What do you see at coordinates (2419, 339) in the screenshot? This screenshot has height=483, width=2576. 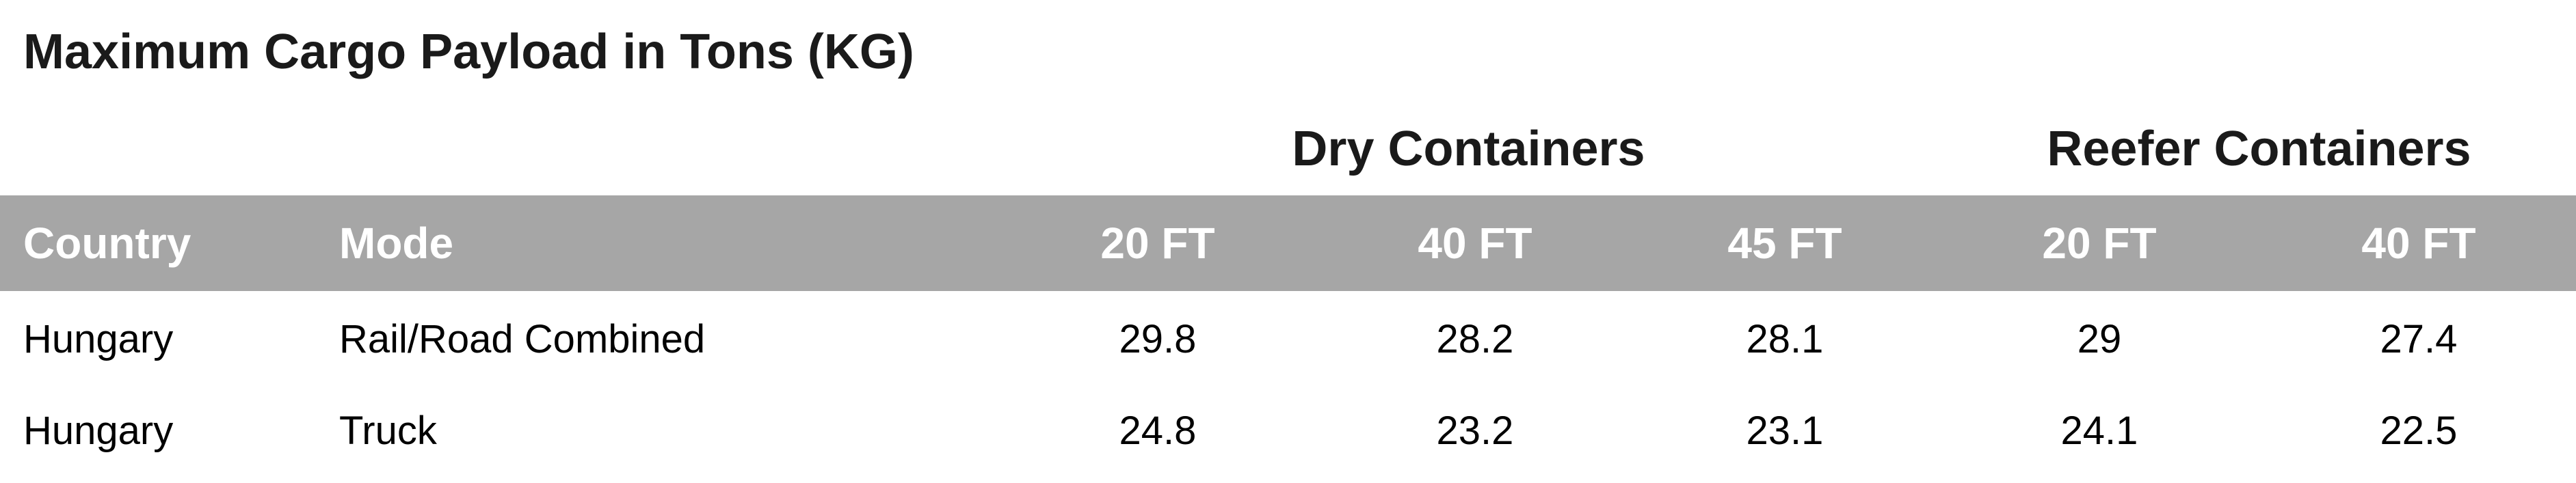 I see `cell-reefer-40ft: 27.4` at bounding box center [2419, 339].